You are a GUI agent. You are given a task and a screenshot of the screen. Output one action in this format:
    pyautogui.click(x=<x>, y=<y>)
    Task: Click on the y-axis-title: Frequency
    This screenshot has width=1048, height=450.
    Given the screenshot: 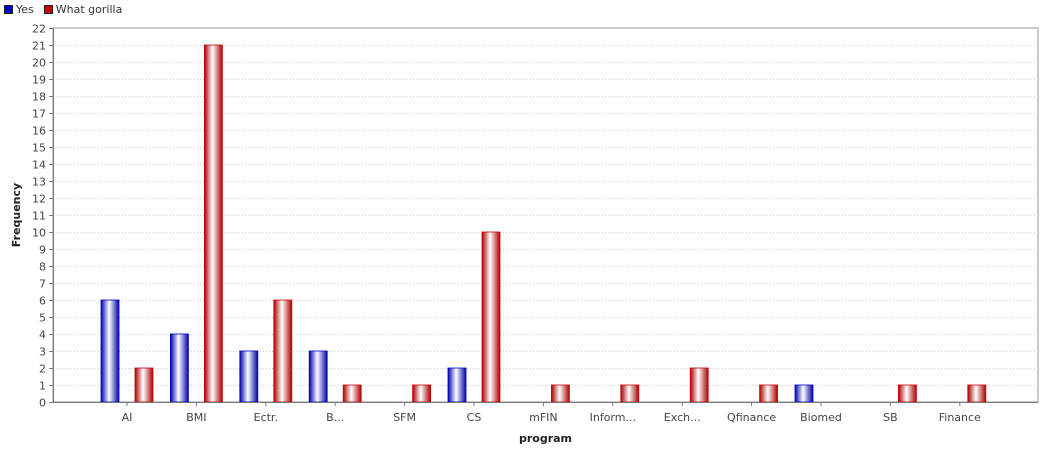 What is the action you would take?
    pyautogui.click(x=16, y=215)
    